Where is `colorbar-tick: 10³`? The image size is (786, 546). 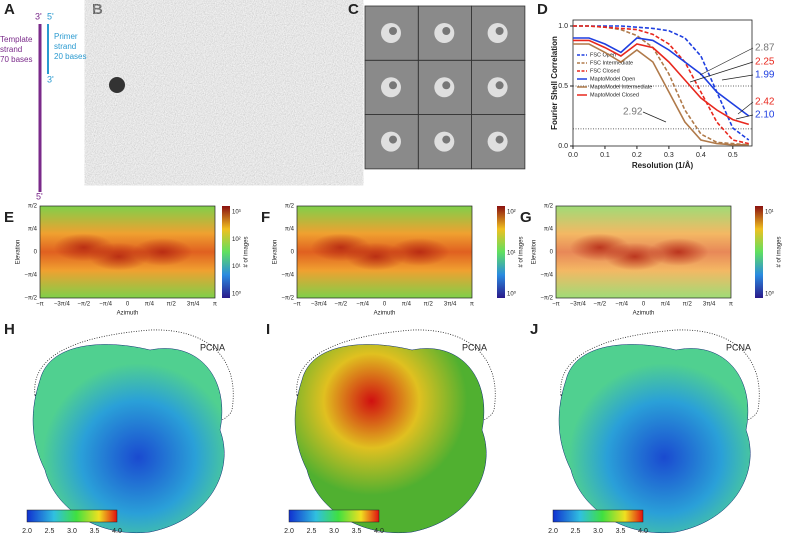 colorbar-tick: 10³ is located at coordinates (236, 213).